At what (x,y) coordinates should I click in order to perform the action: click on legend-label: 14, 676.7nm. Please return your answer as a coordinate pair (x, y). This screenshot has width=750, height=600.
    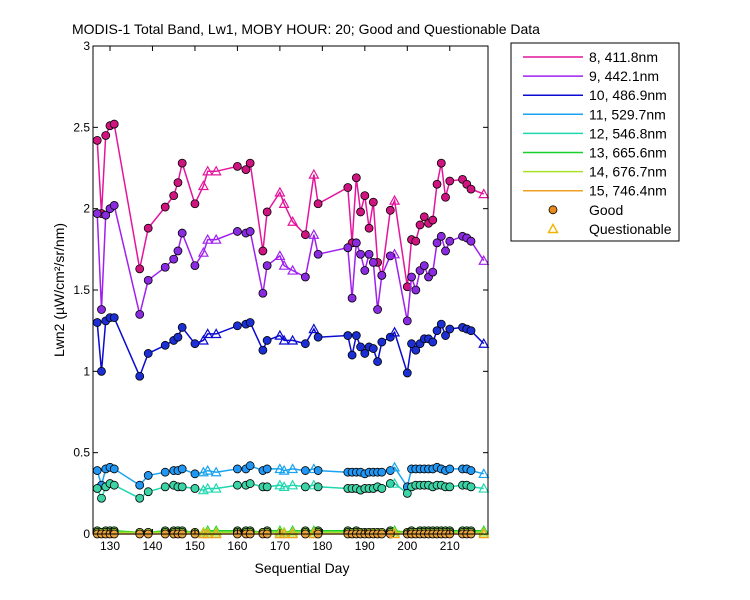
    Looking at the image, I should click on (628, 172).